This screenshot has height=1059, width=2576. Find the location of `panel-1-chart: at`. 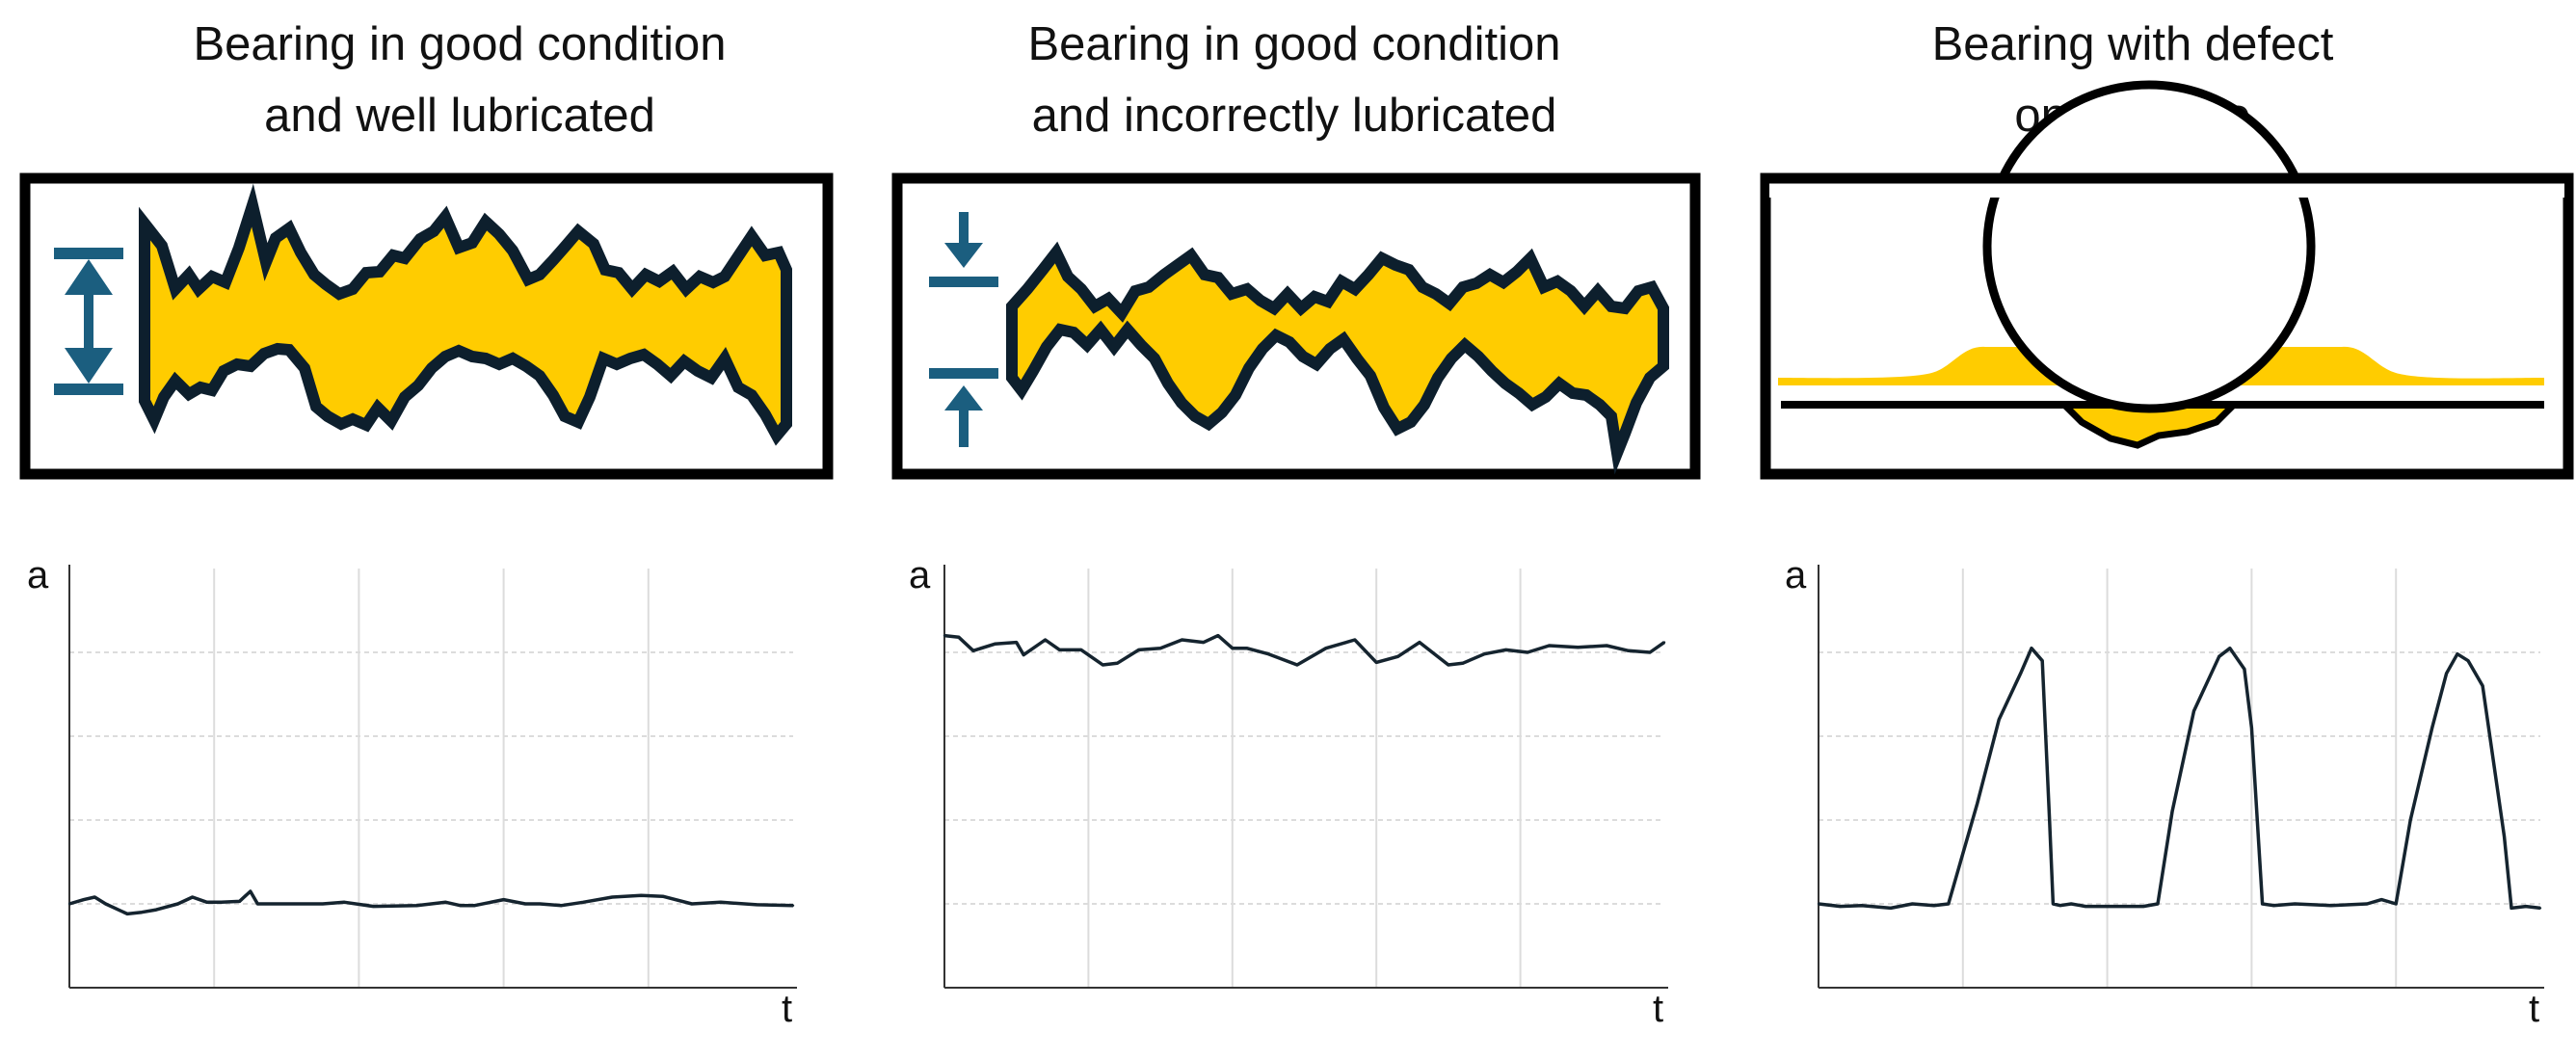

panel-1-chart: at is located at coordinates (412, 792).